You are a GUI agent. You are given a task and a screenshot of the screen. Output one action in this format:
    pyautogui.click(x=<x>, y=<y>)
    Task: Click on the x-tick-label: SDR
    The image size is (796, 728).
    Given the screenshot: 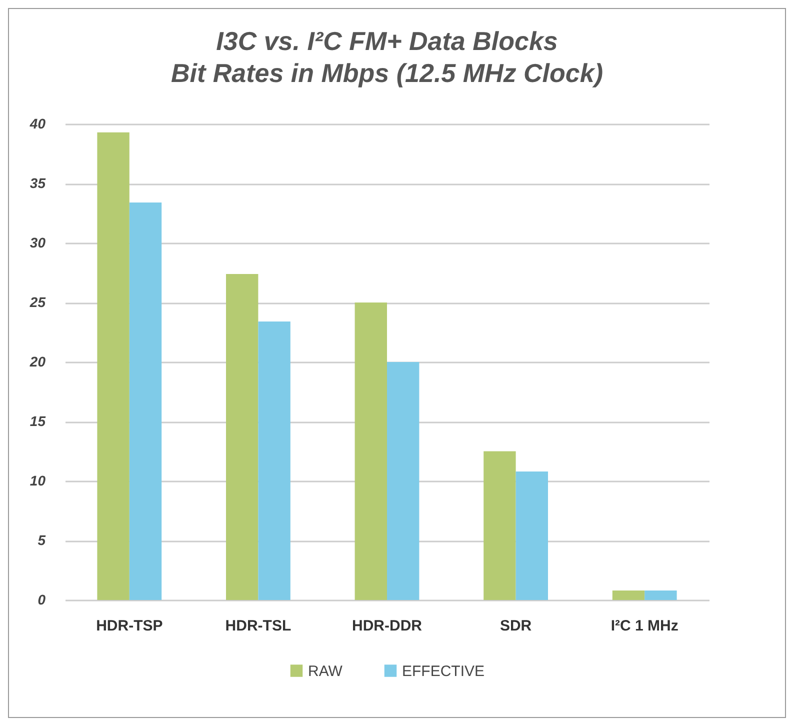 What is the action you would take?
    pyautogui.click(x=516, y=626)
    